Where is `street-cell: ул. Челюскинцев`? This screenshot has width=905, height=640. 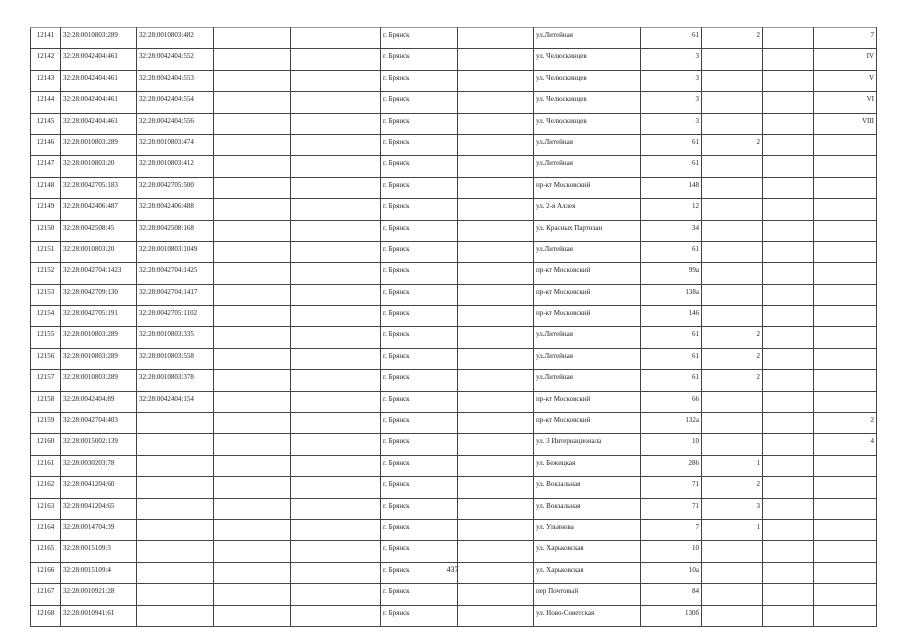 street-cell: ул. Челюскинцев is located at coordinates (587, 102).